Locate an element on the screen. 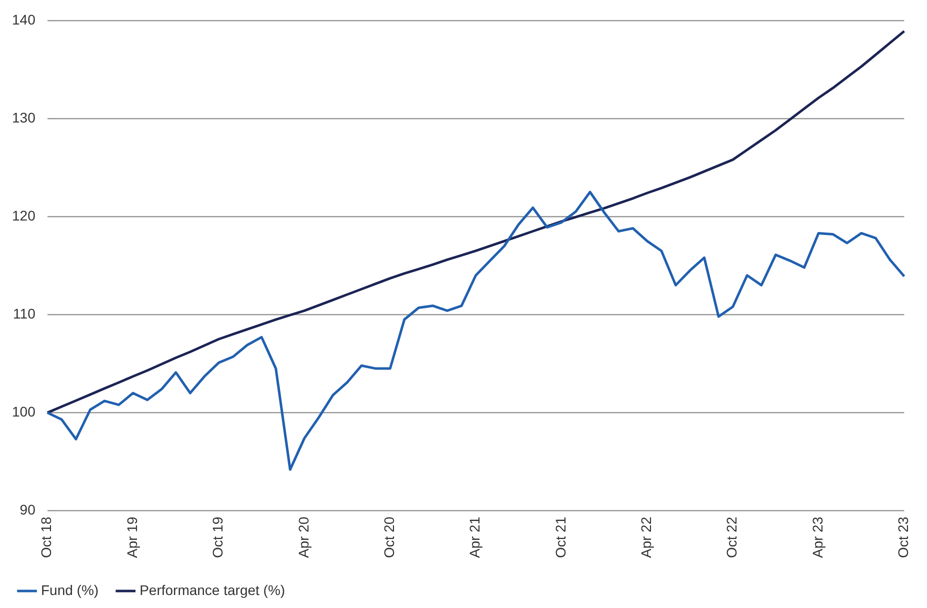 The width and height of the screenshot is (927, 608). x-tick-label: Oct 23 is located at coordinates (903, 537).